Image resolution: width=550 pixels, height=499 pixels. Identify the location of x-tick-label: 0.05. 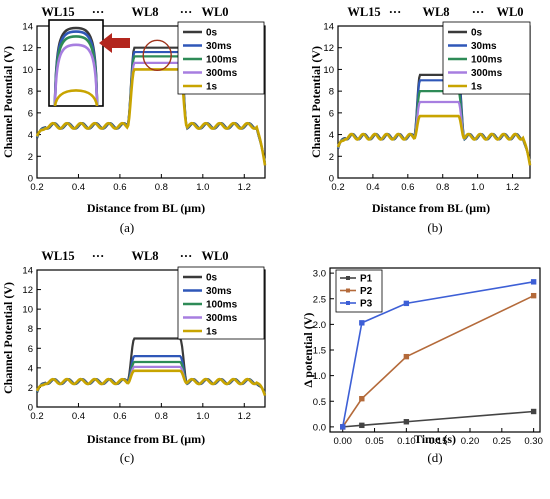
(374, 441).